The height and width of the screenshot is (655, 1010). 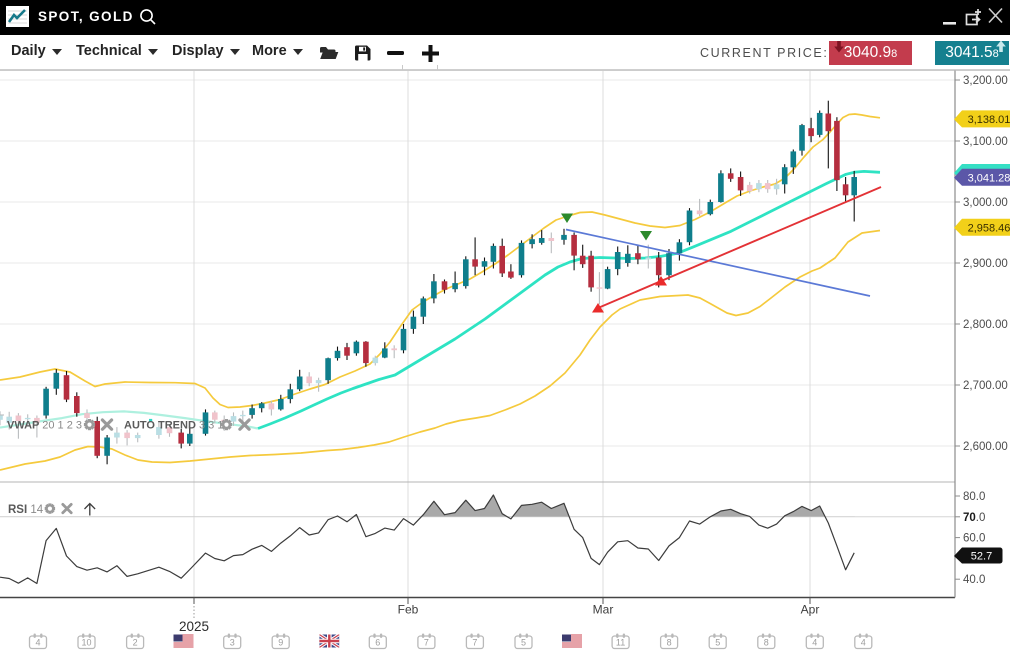 What do you see at coordinates (989, 120) in the screenshot?
I see `svg-text: 3,138.01` at bounding box center [989, 120].